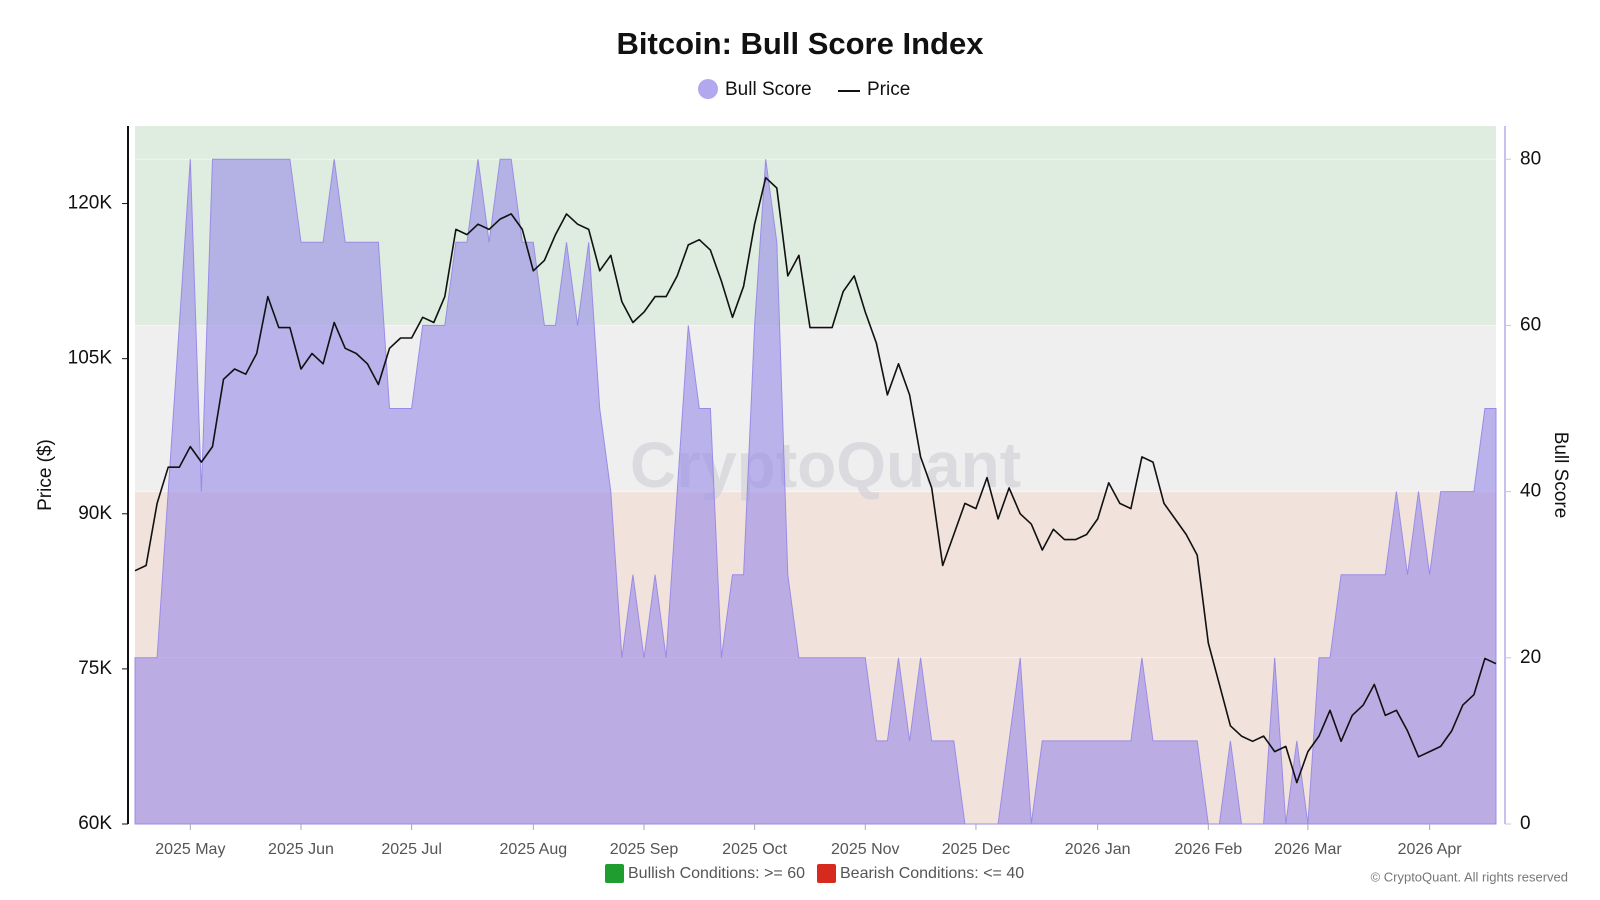 The image size is (1600, 900). Describe the element at coordinates (865, 849) in the screenshot. I see `x-tick-label: 2025 Nov` at that location.